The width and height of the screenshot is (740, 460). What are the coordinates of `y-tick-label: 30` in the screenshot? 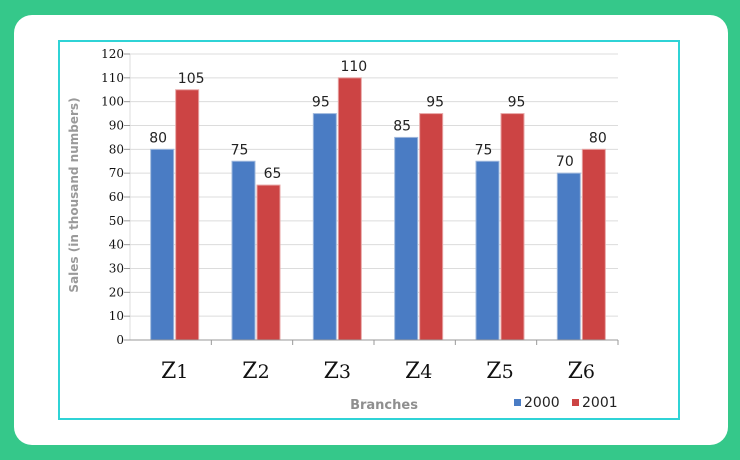 It's located at (116, 269).